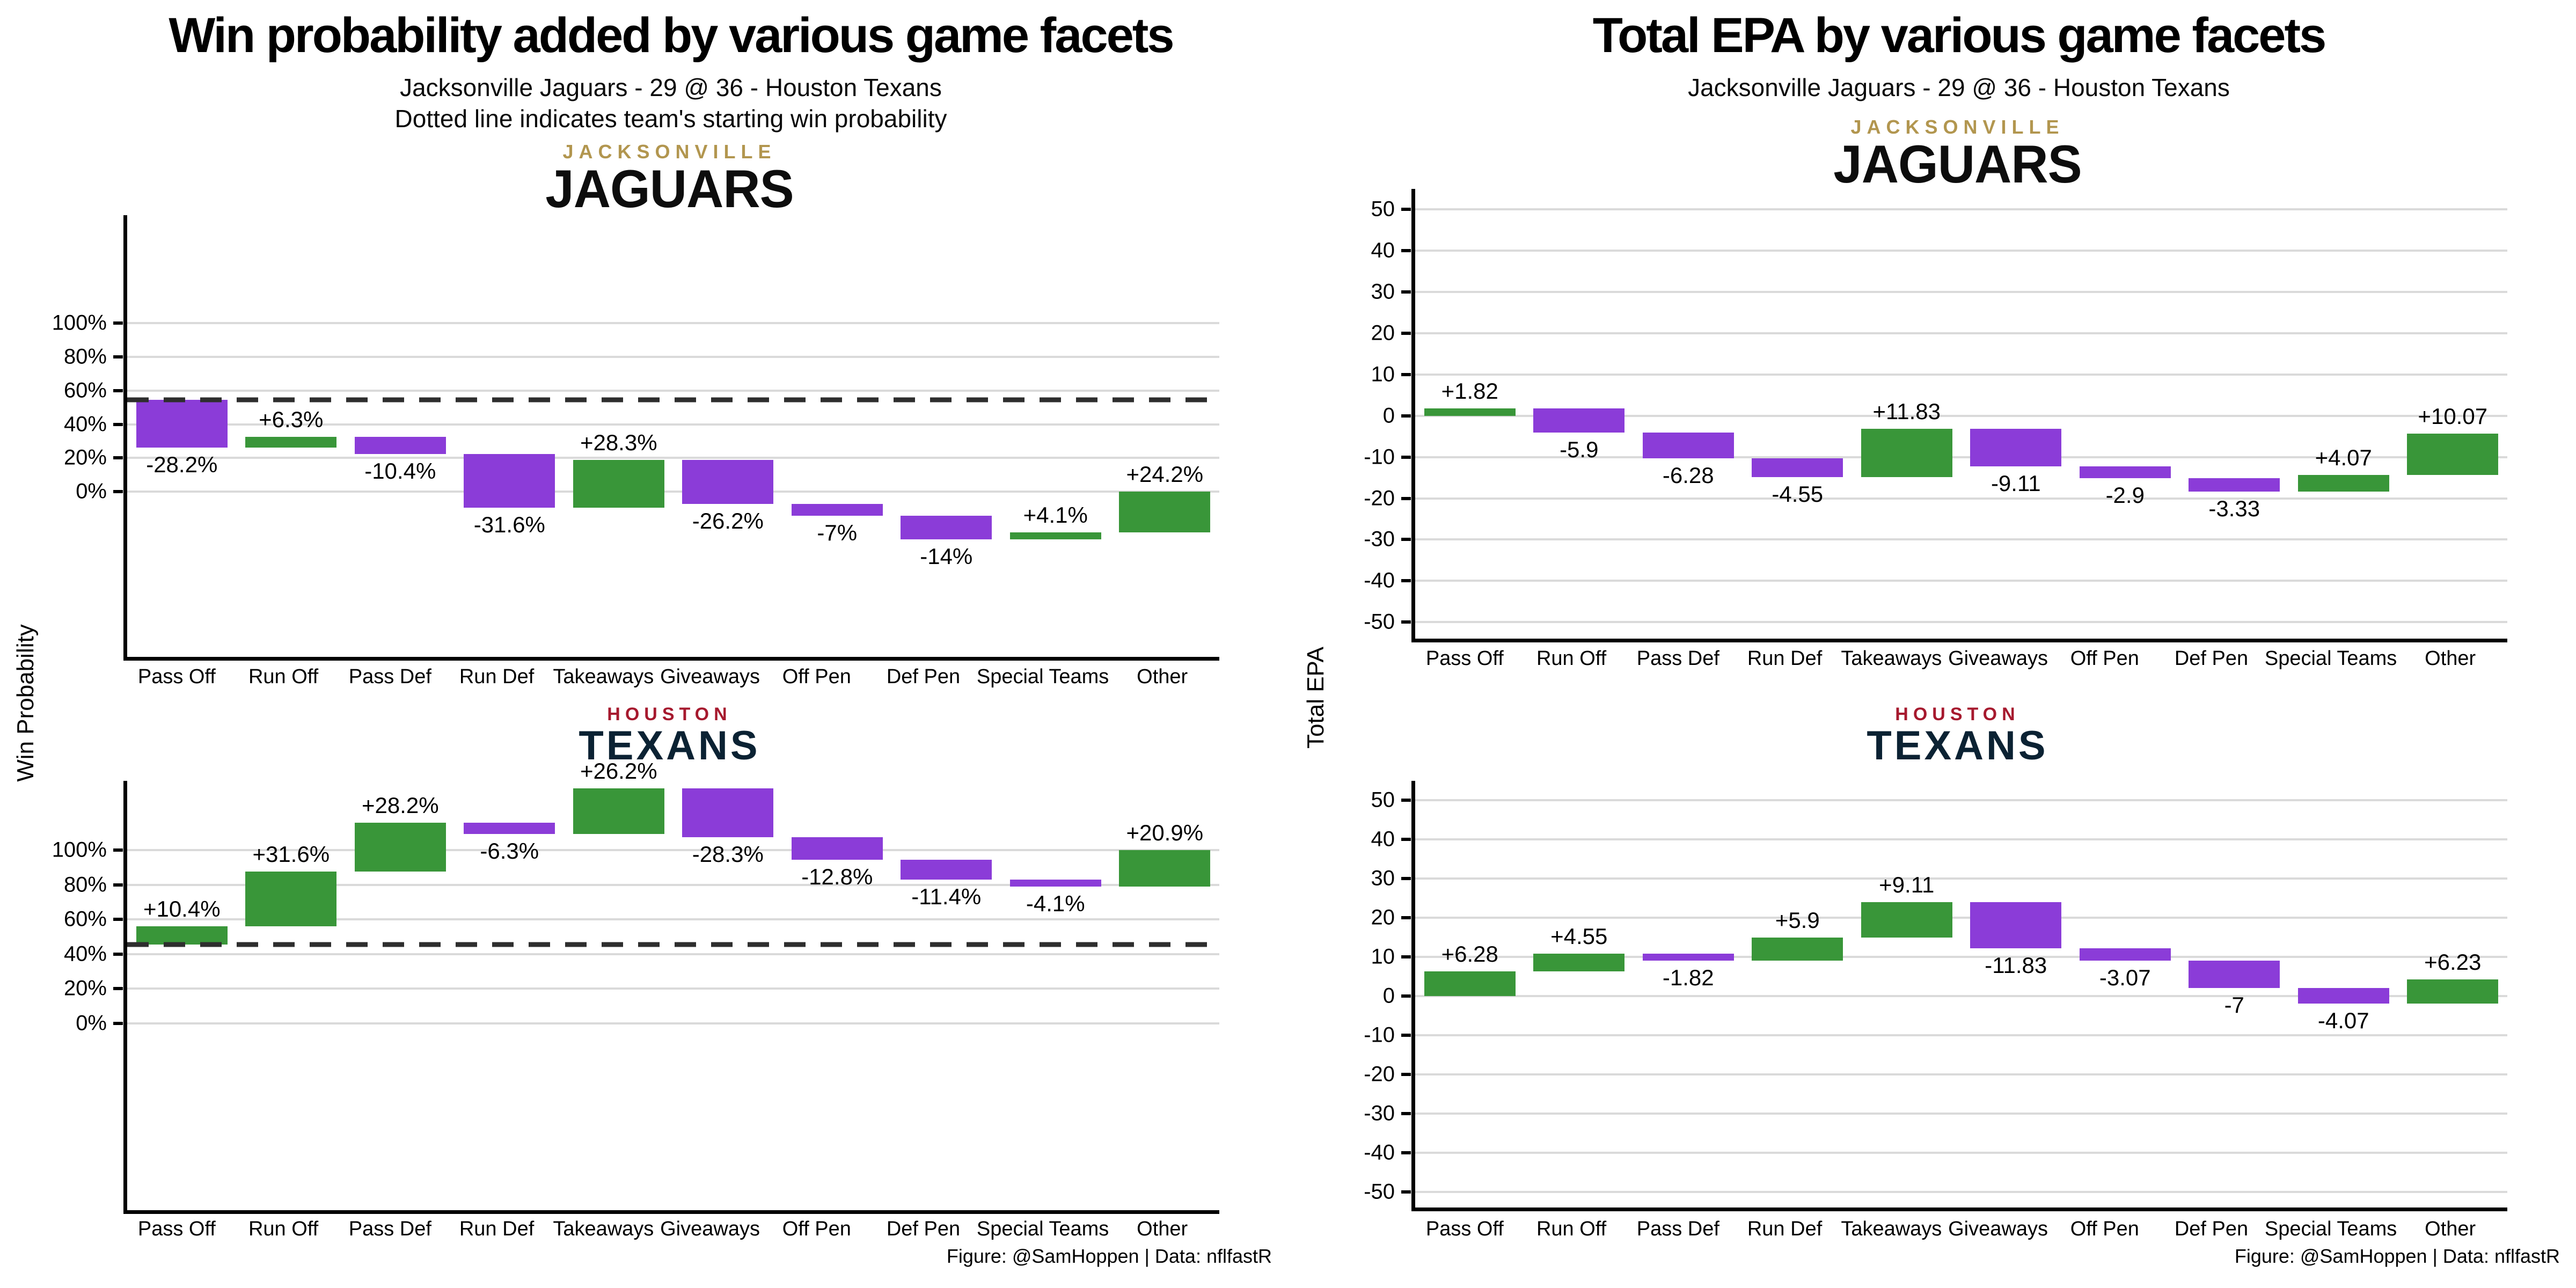  What do you see at coordinates (669, 714) in the screenshot?
I see `texans-city-wordmark: HOUSTON` at bounding box center [669, 714].